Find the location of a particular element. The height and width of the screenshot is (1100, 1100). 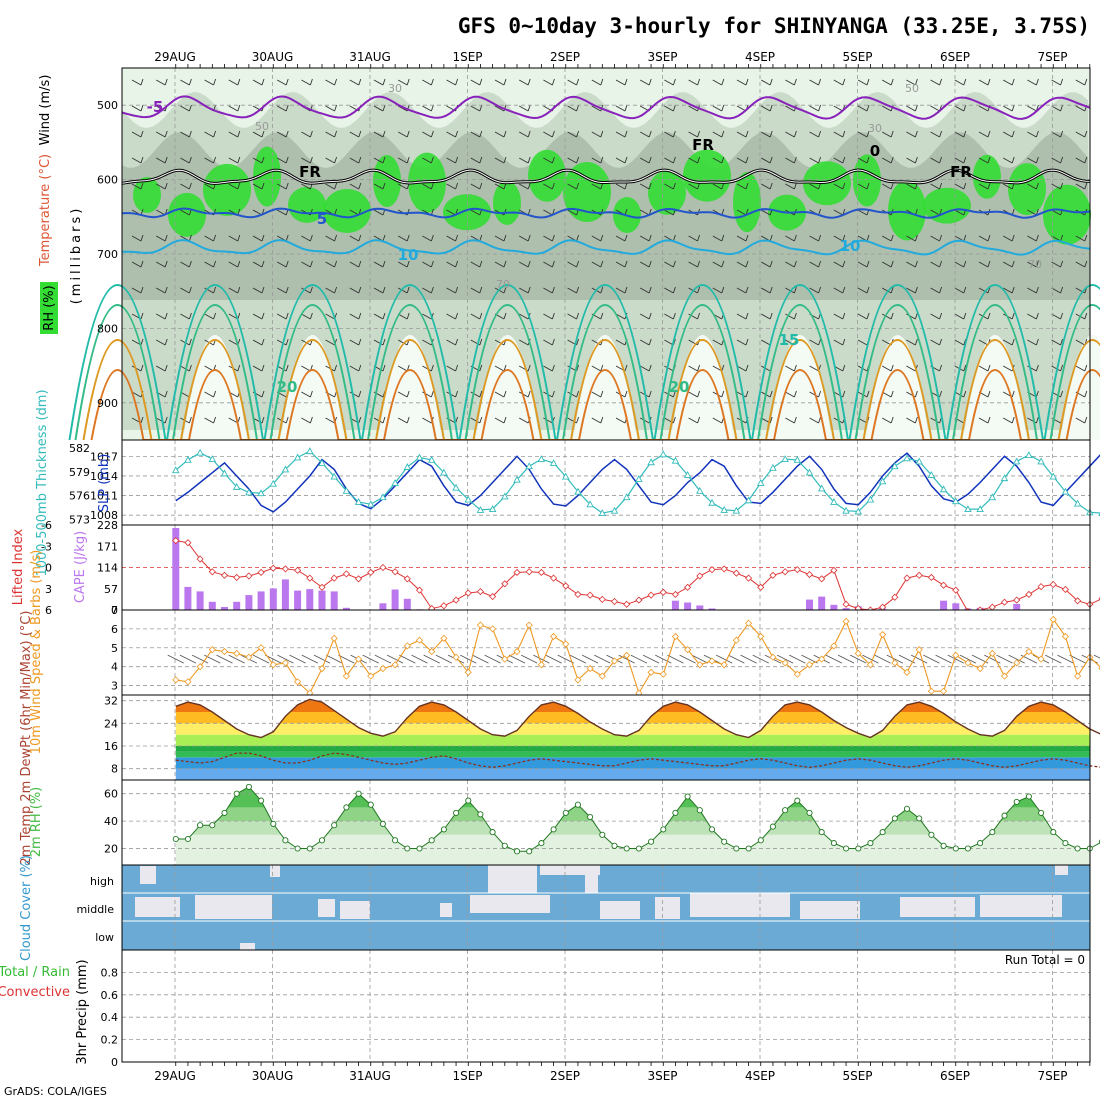

date-label-top: 7SEP is located at coordinates (1052, 57).